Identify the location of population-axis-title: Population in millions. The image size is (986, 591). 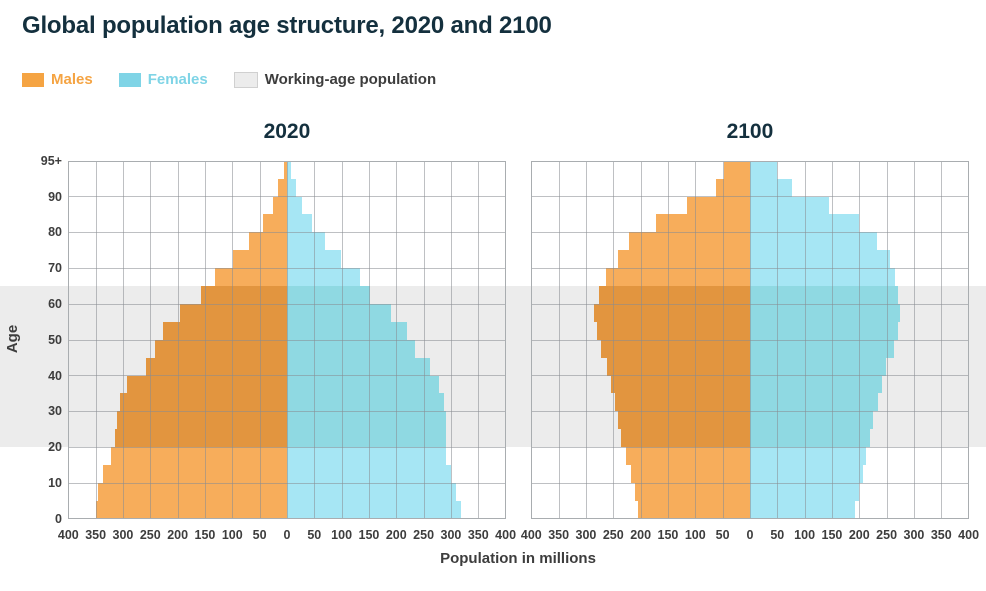
(518, 558).